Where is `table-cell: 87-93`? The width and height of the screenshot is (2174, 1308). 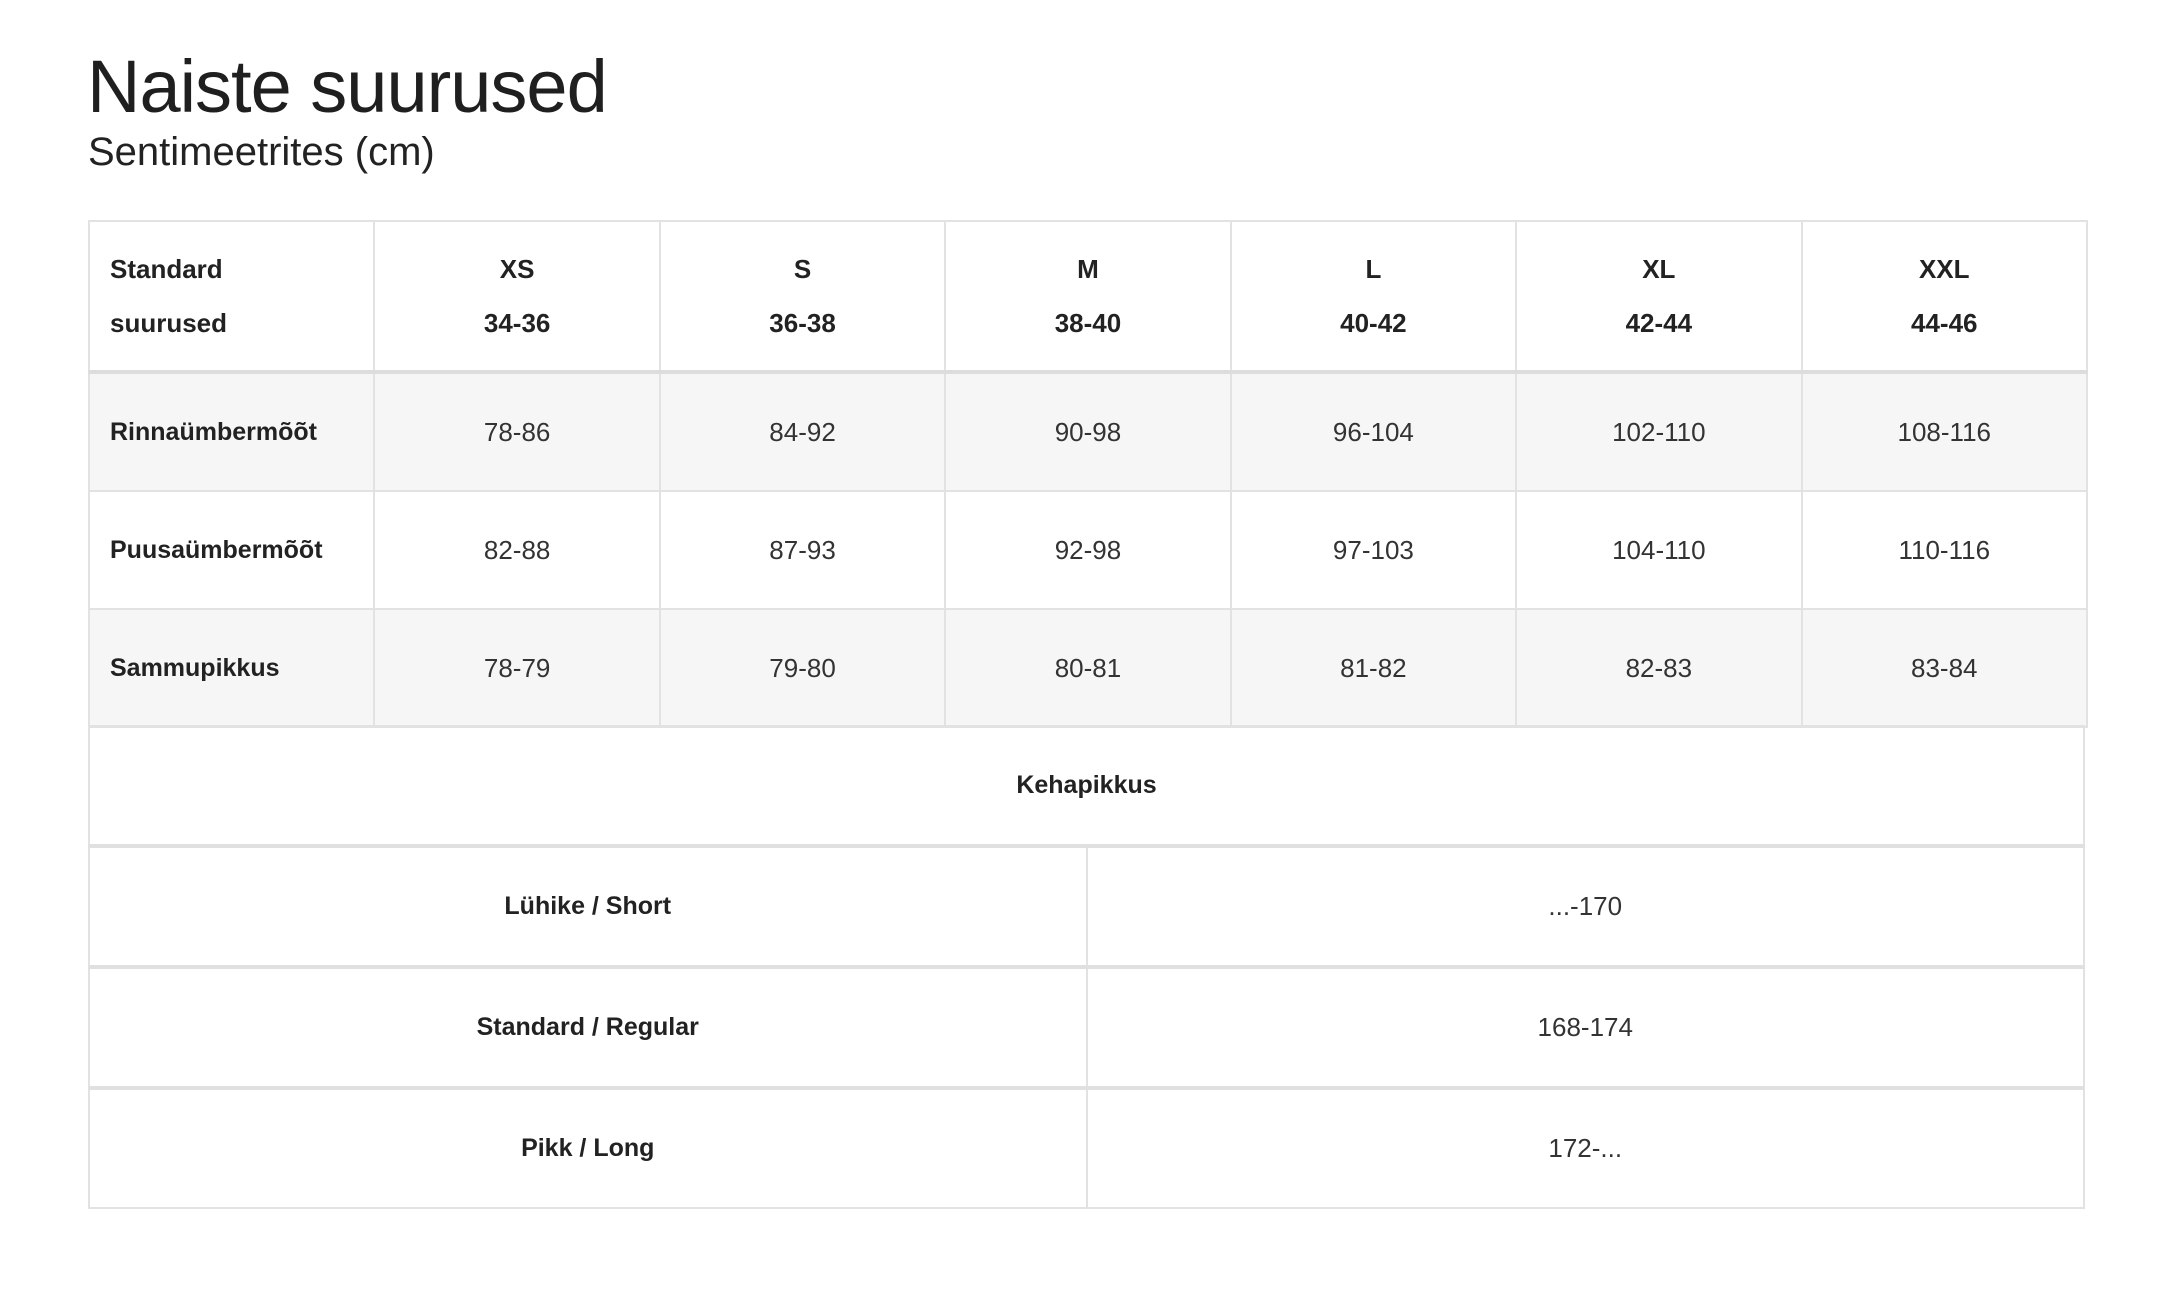 table-cell: 87-93 is located at coordinates (802, 550).